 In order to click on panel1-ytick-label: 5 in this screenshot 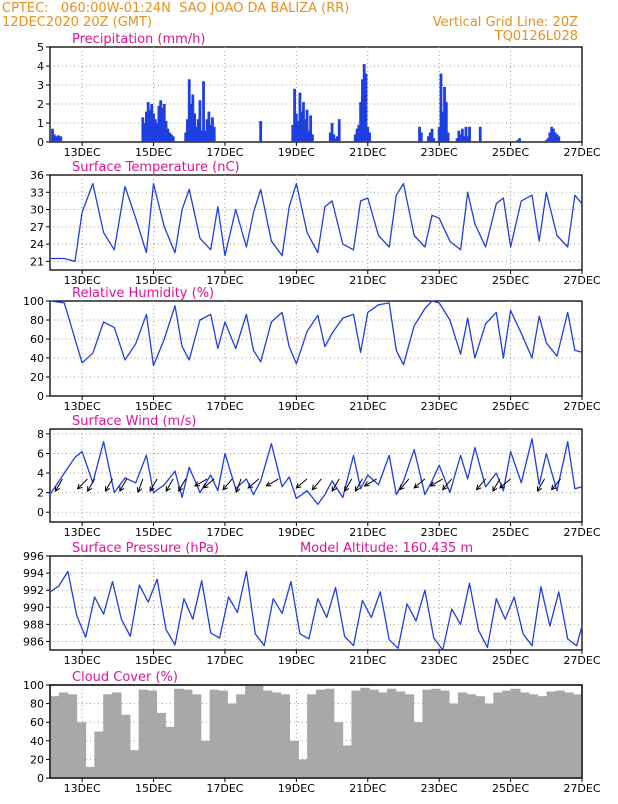, I will do `click(40, 47)`.